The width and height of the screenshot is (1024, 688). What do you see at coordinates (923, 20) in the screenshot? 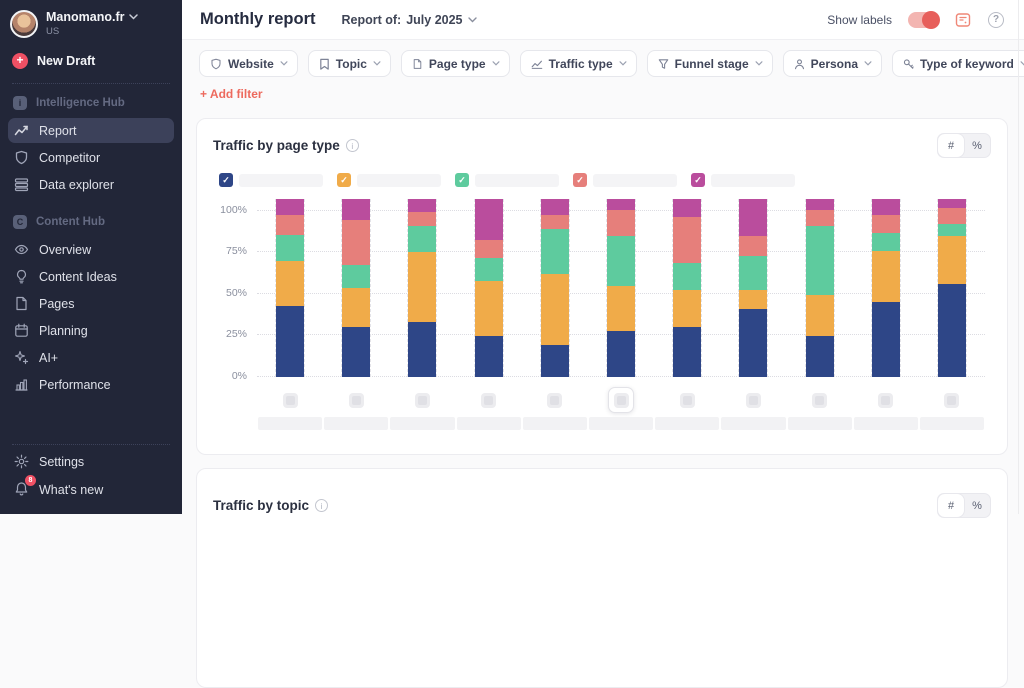
I see `show-labels-toggle` at bounding box center [923, 20].